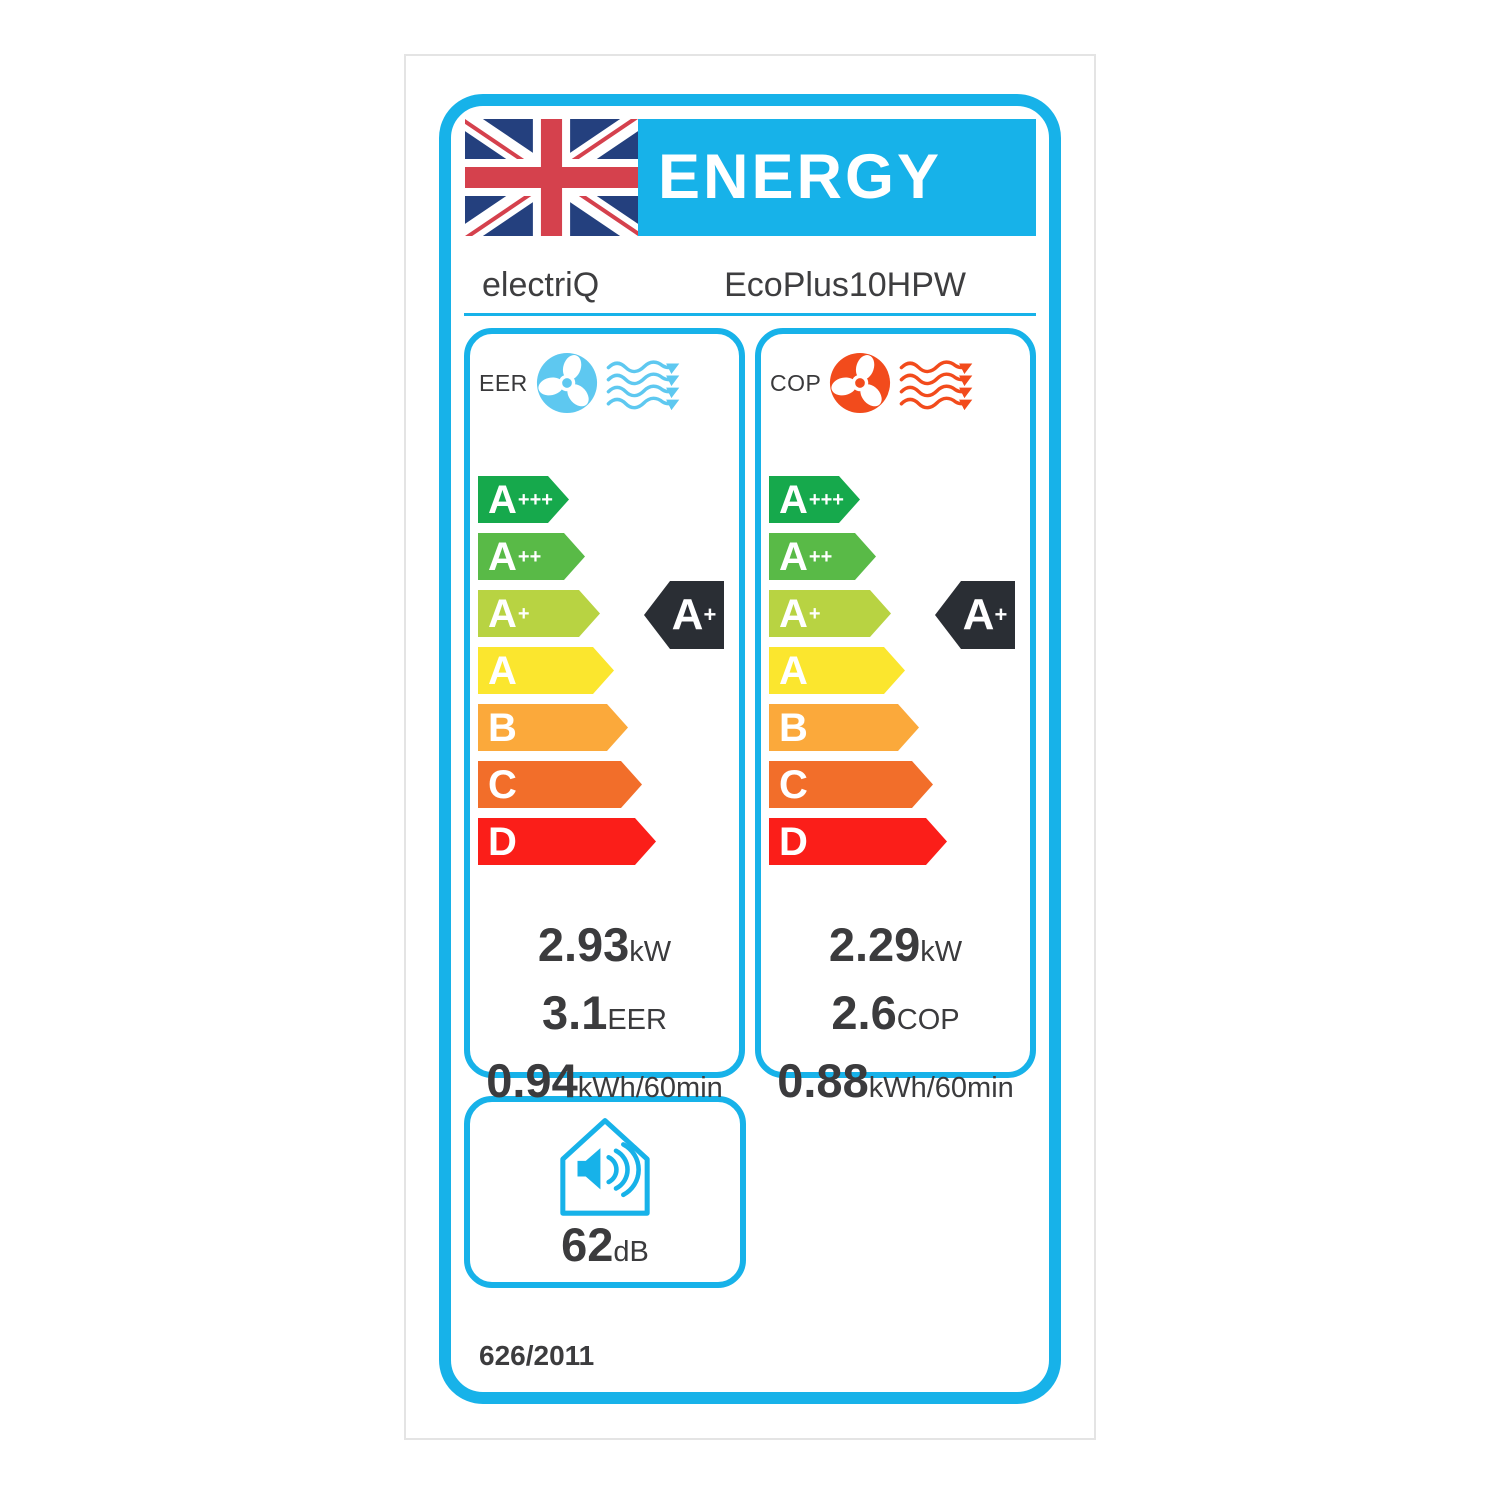 The height and width of the screenshot is (1500, 1500). Describe the element at coordinates (503, 382) in the screenshot. I see `eer-label: EER` at that location.